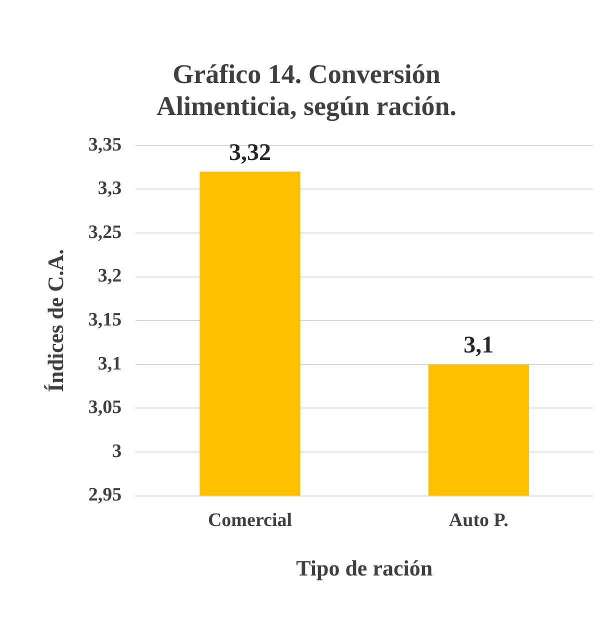 This screenshot has width=613, height=617. Describe the element at coordinates (110, 189) in the screenshot. I see `y-tick-label: 3,3` at that location.